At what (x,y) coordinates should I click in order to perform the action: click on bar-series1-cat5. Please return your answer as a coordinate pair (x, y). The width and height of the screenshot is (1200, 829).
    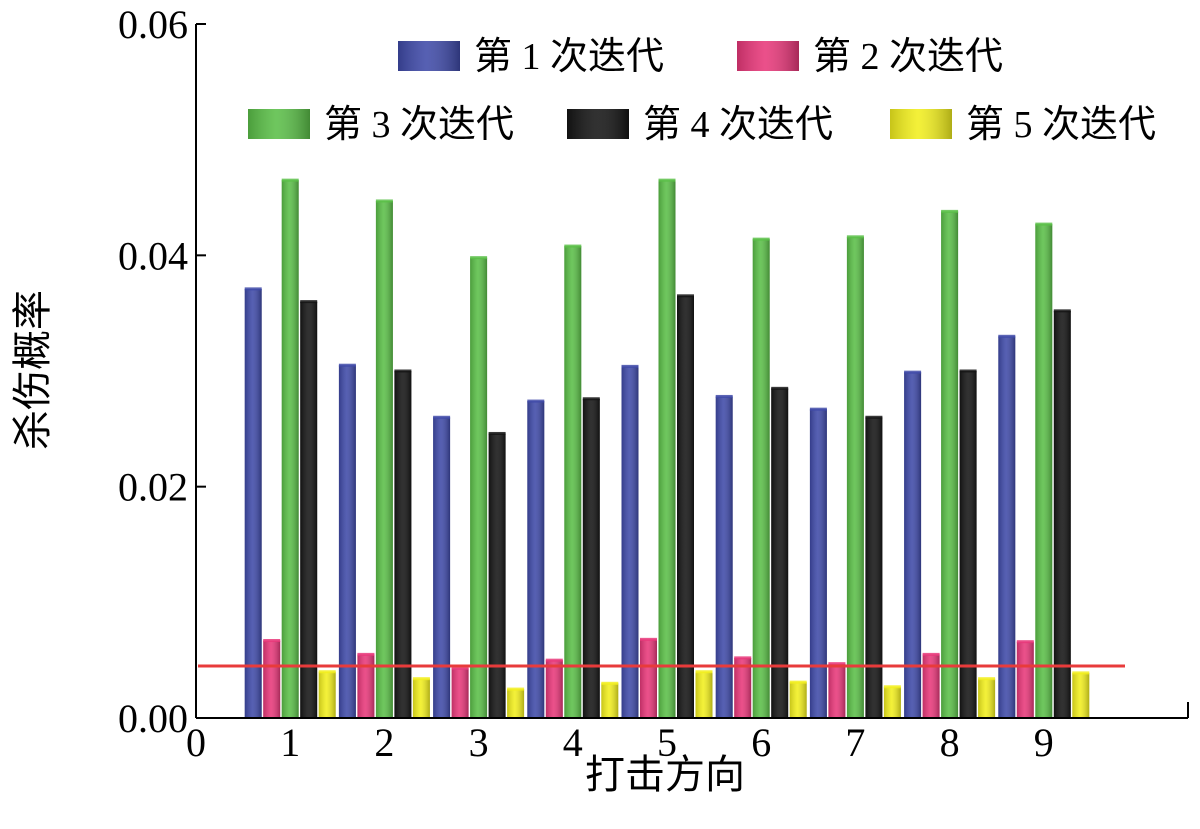
    Looking at the image, I should click on (630, 541).